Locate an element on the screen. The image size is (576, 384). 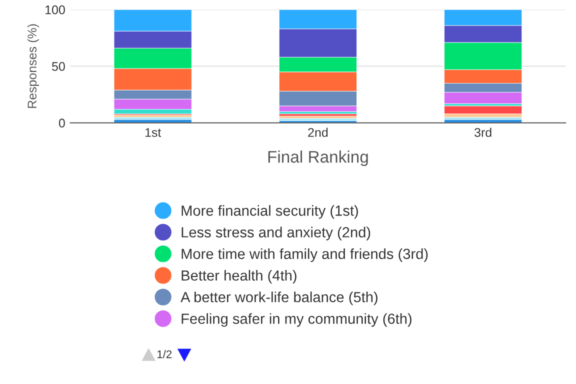
x-axis-title: Final Ranking is located at coordinates (318, 158).